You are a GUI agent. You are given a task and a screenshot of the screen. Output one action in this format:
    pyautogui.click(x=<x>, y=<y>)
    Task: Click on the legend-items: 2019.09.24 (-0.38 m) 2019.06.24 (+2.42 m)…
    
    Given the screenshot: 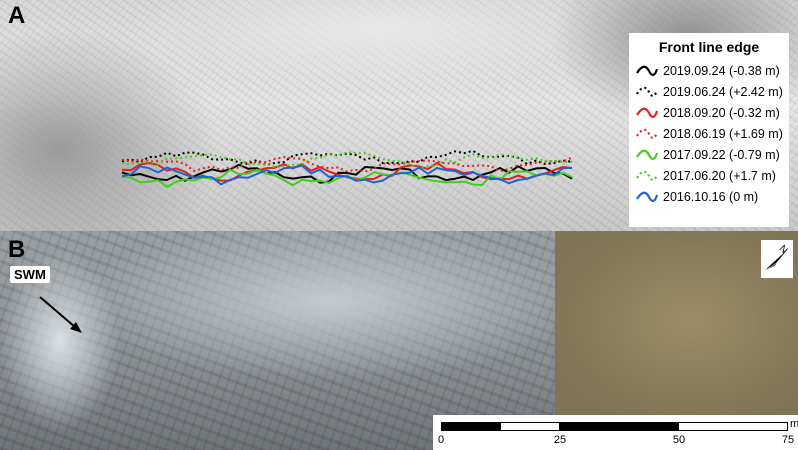 What is the action you would take?
    pyautogui.click(x=709, y=133)
    